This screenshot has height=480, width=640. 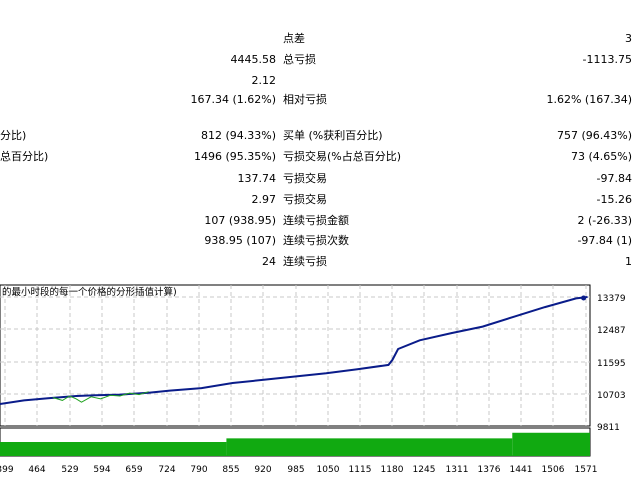 I want to click on x-tick-label: 920, so click(x=262, y=470).